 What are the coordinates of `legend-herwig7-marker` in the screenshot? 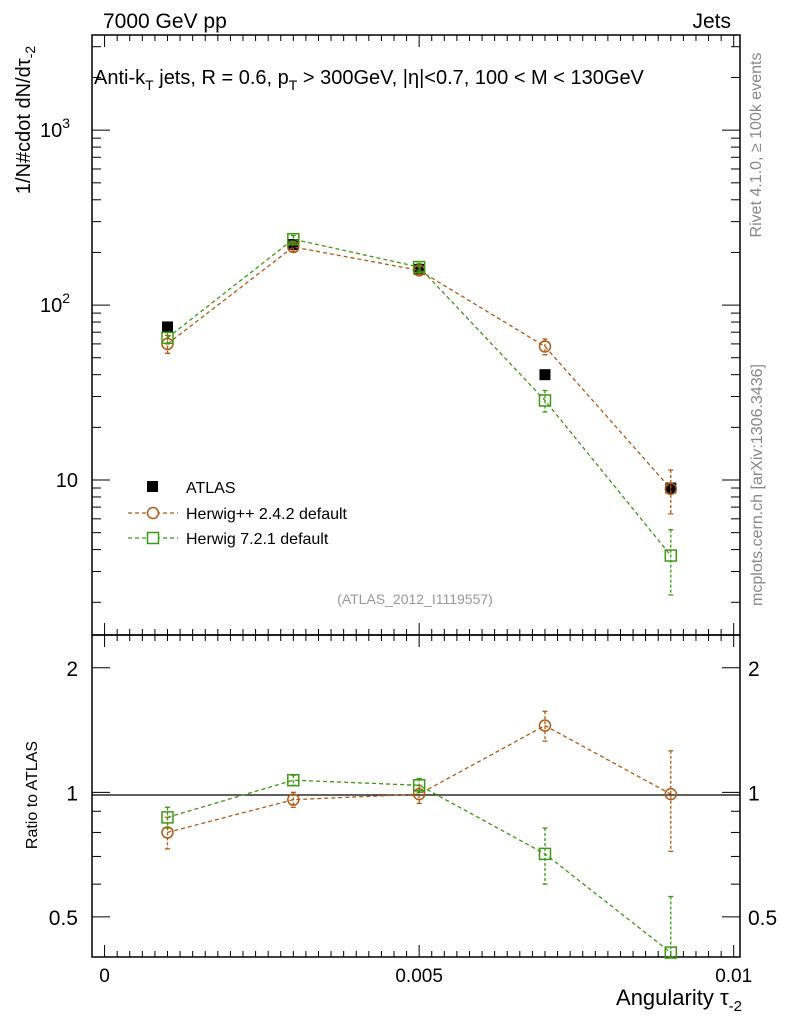 It's located at (153, 538).